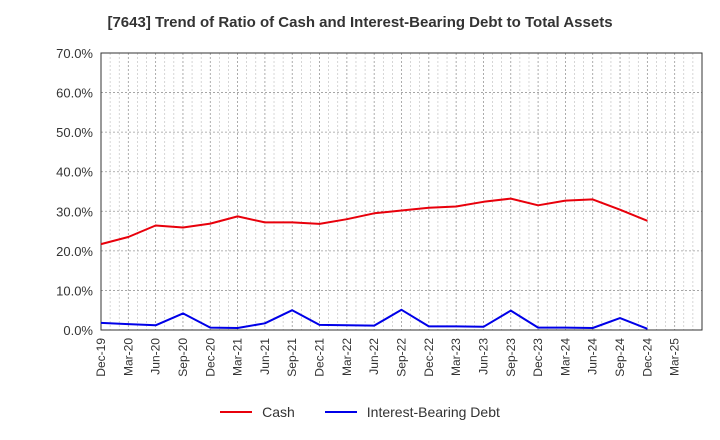 The width and height of the screenshot is (720, 440). Describe the element at coordinates (647, 357) in the screenshot. I see `x-tick-label: Dec-24` at that location.